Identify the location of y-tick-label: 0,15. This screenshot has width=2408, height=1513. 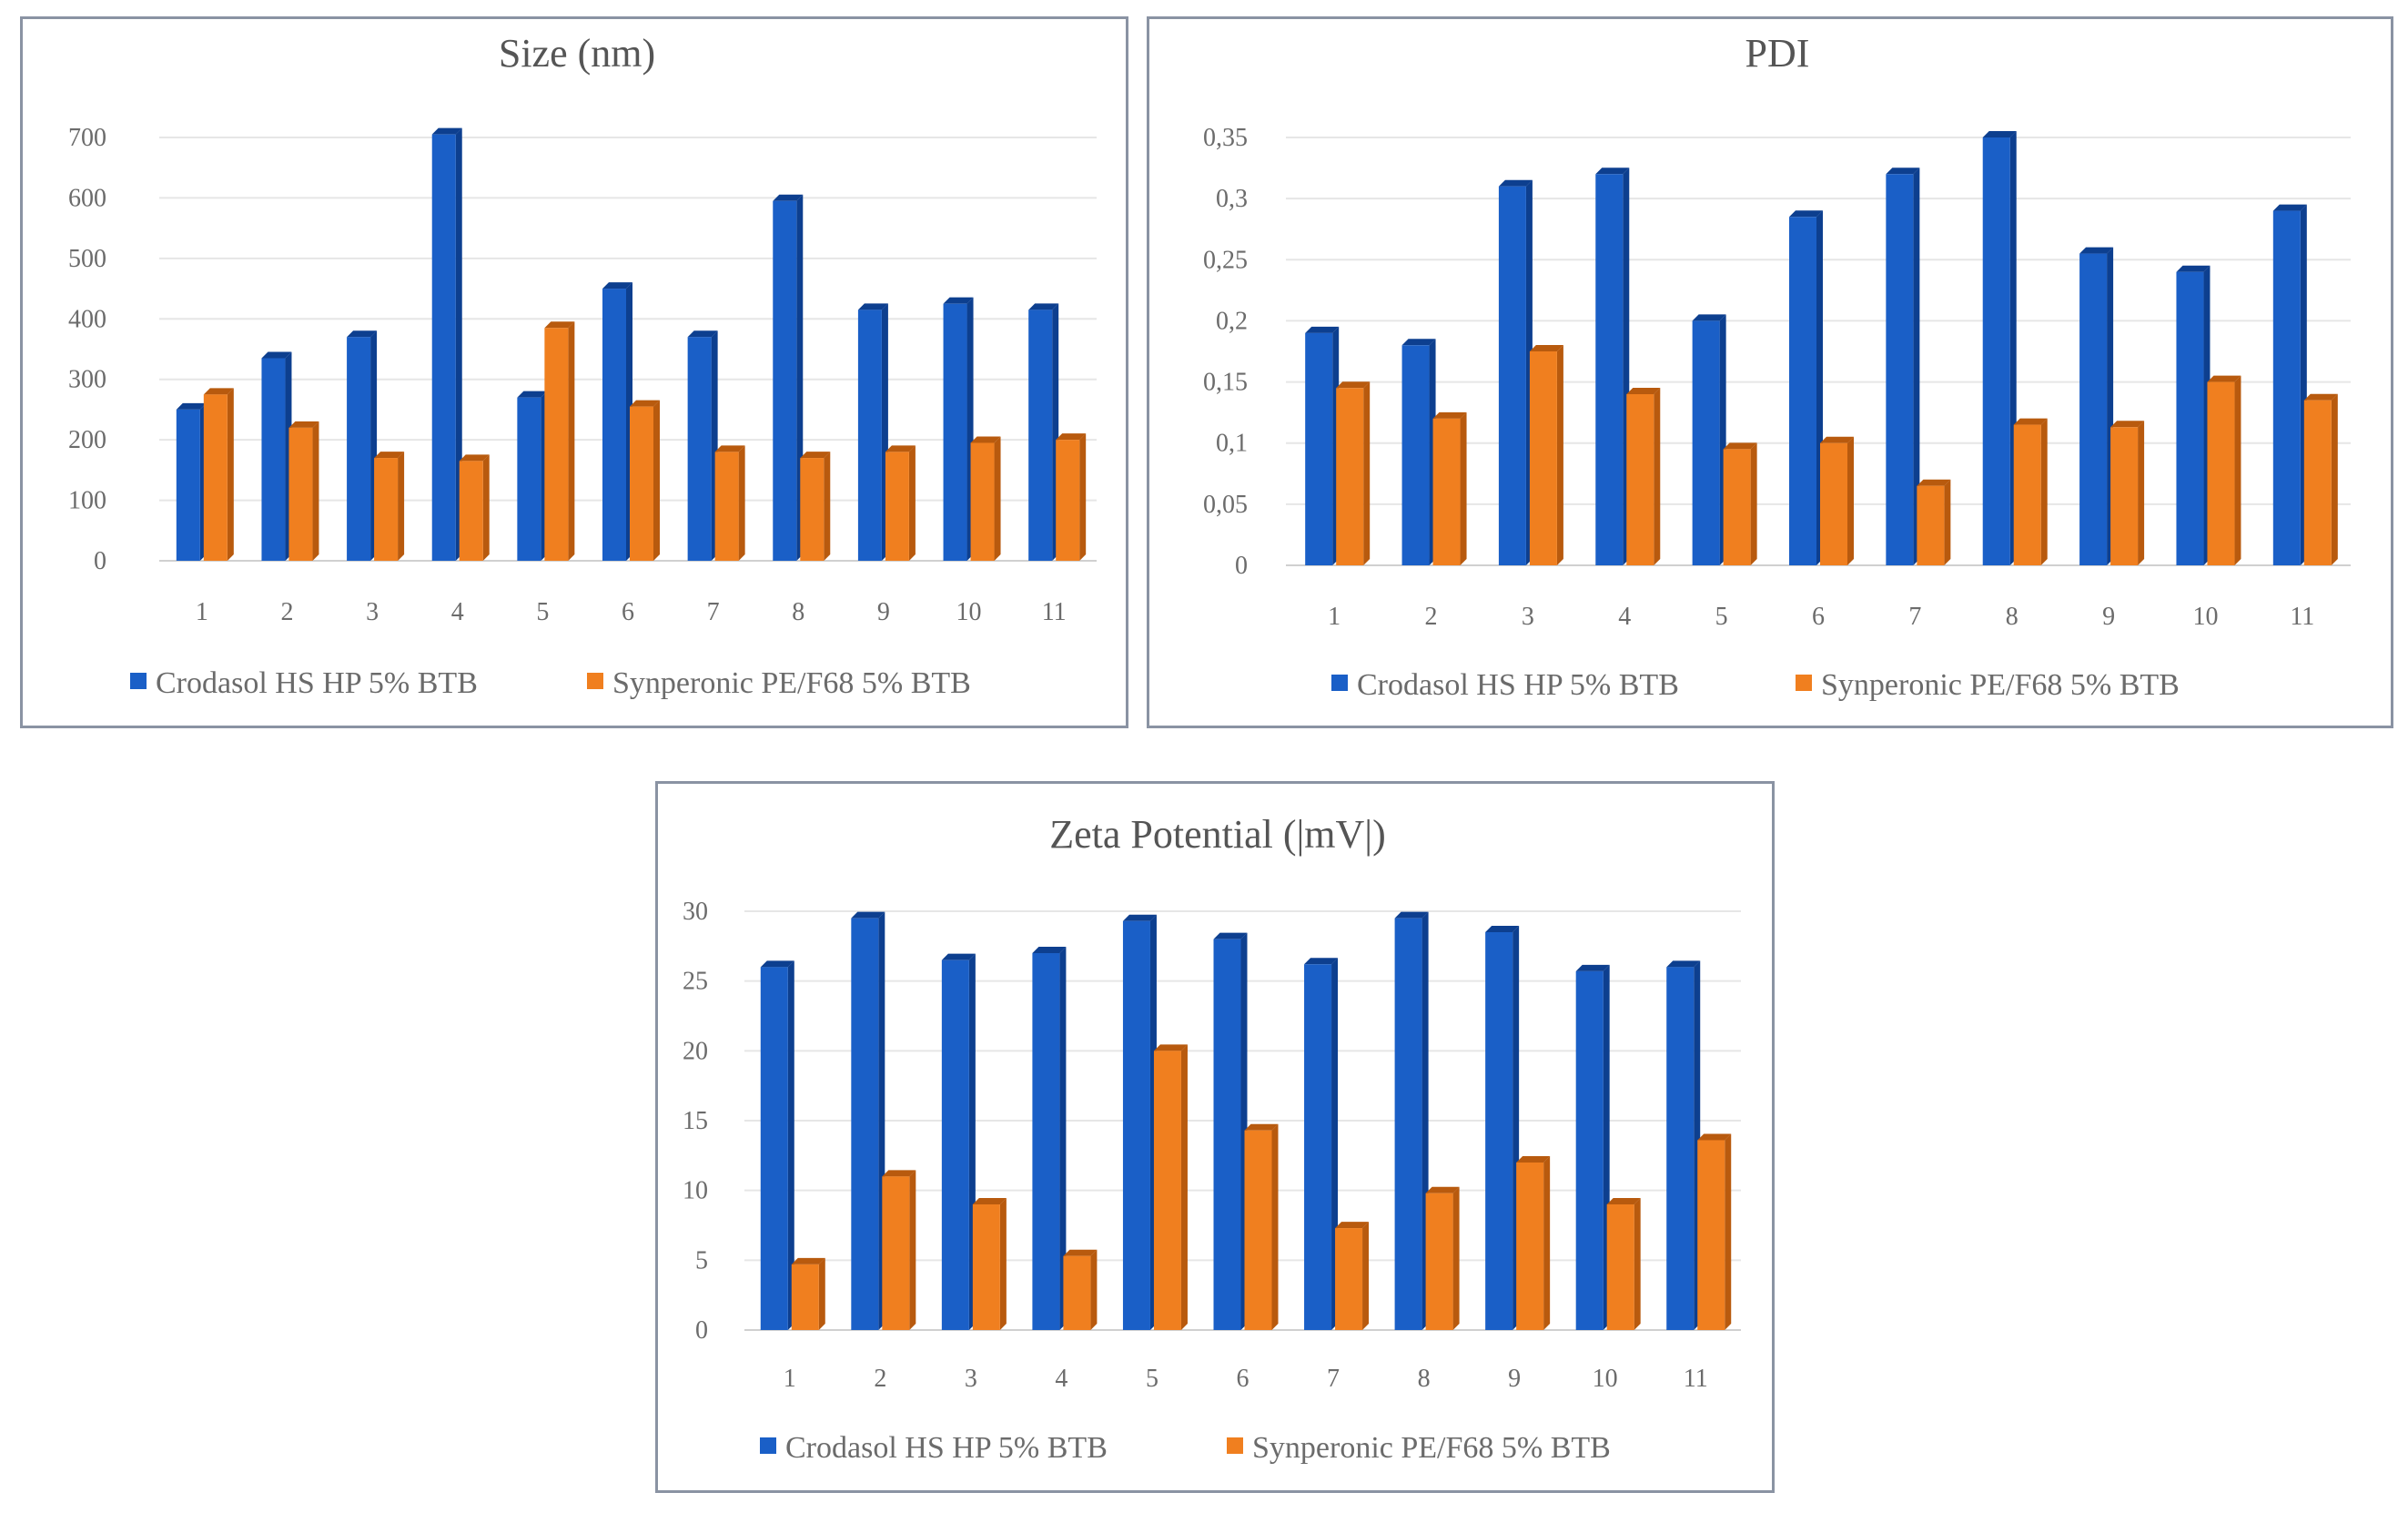
(1225, 383).